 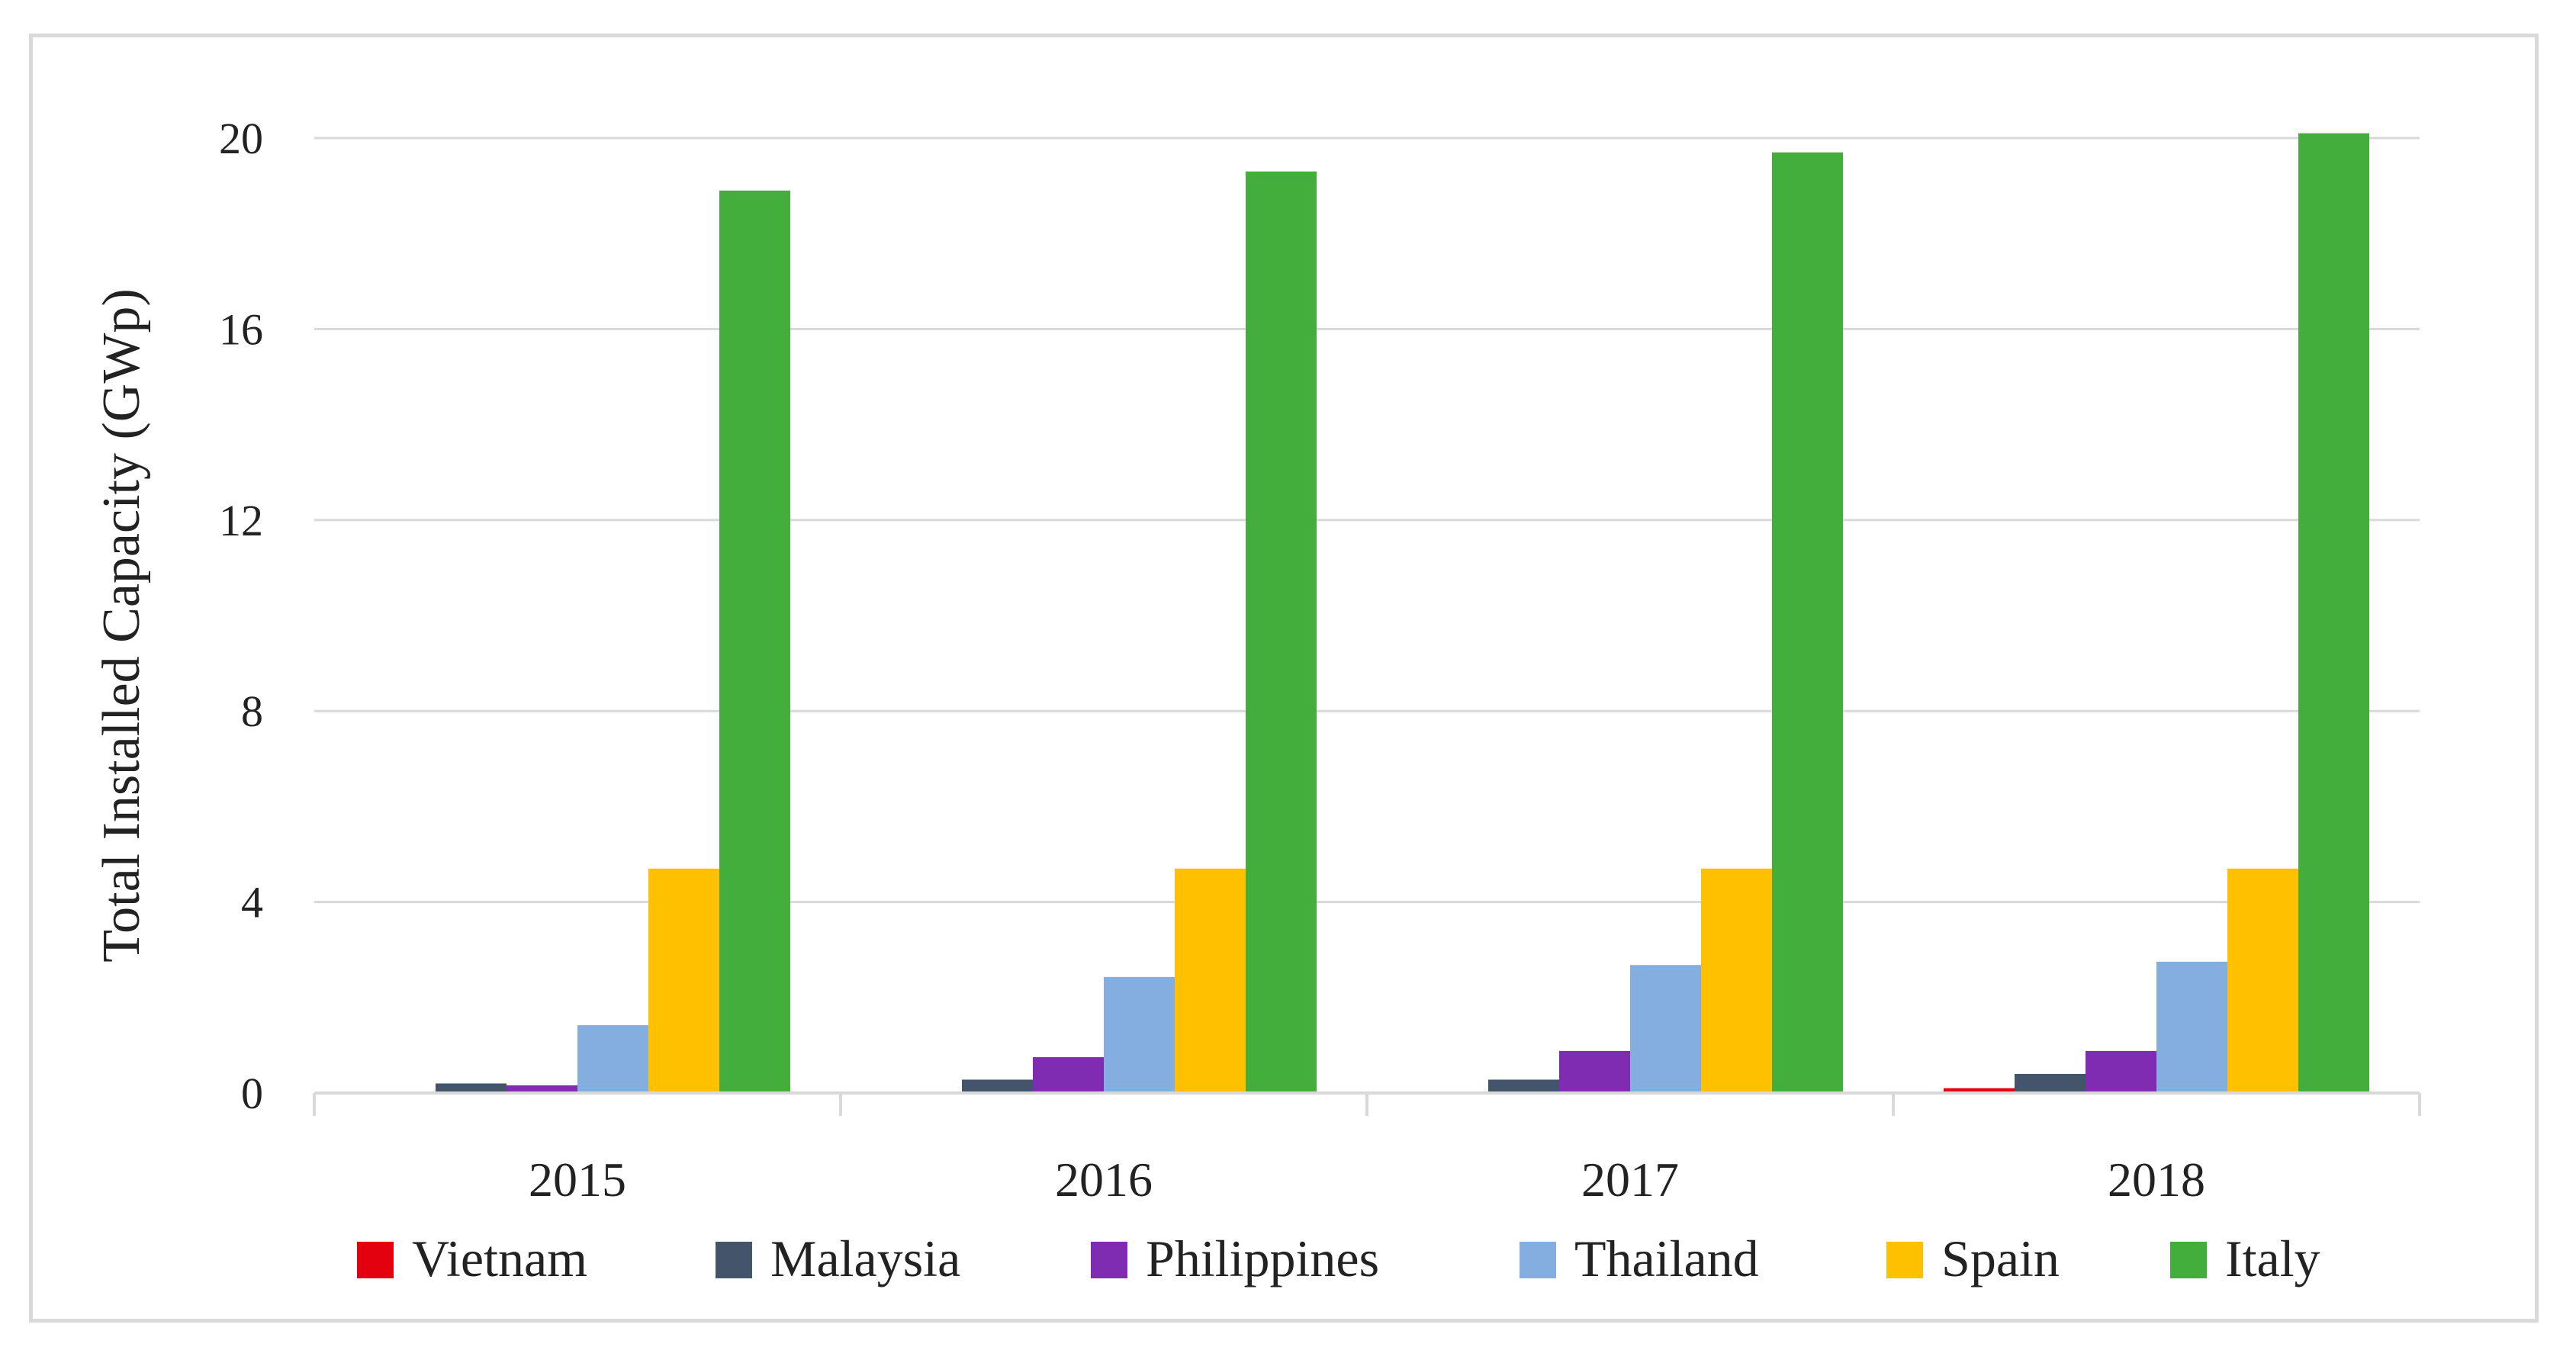 I want to click on y-tick-label: 0, so click(x=252, y=1093).